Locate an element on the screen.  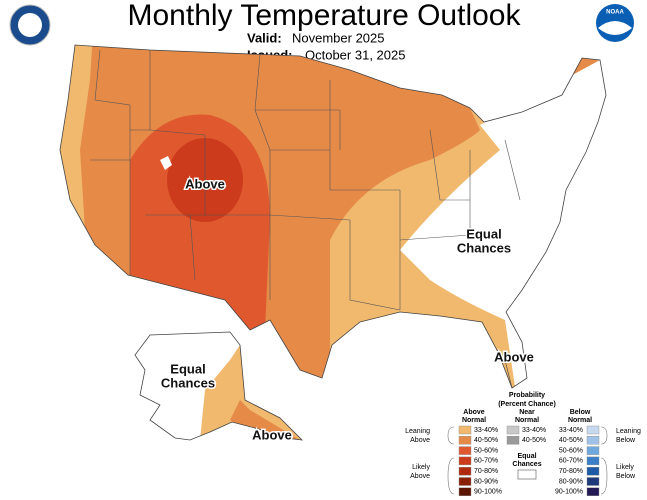
legend-equal-chances: Equal is located at coordinates (526, 456).